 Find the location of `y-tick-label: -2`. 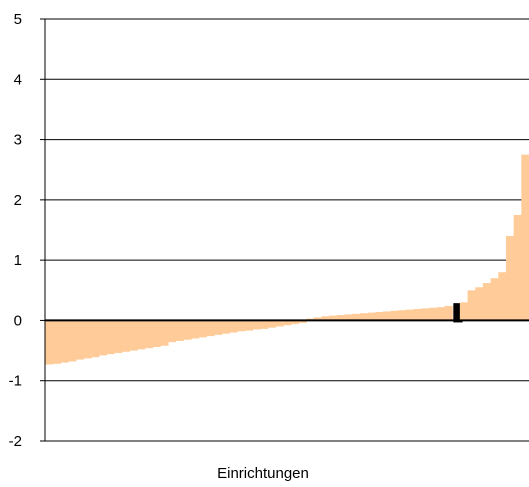

y-tick-label: -2 is located at coordinates (15, 441).